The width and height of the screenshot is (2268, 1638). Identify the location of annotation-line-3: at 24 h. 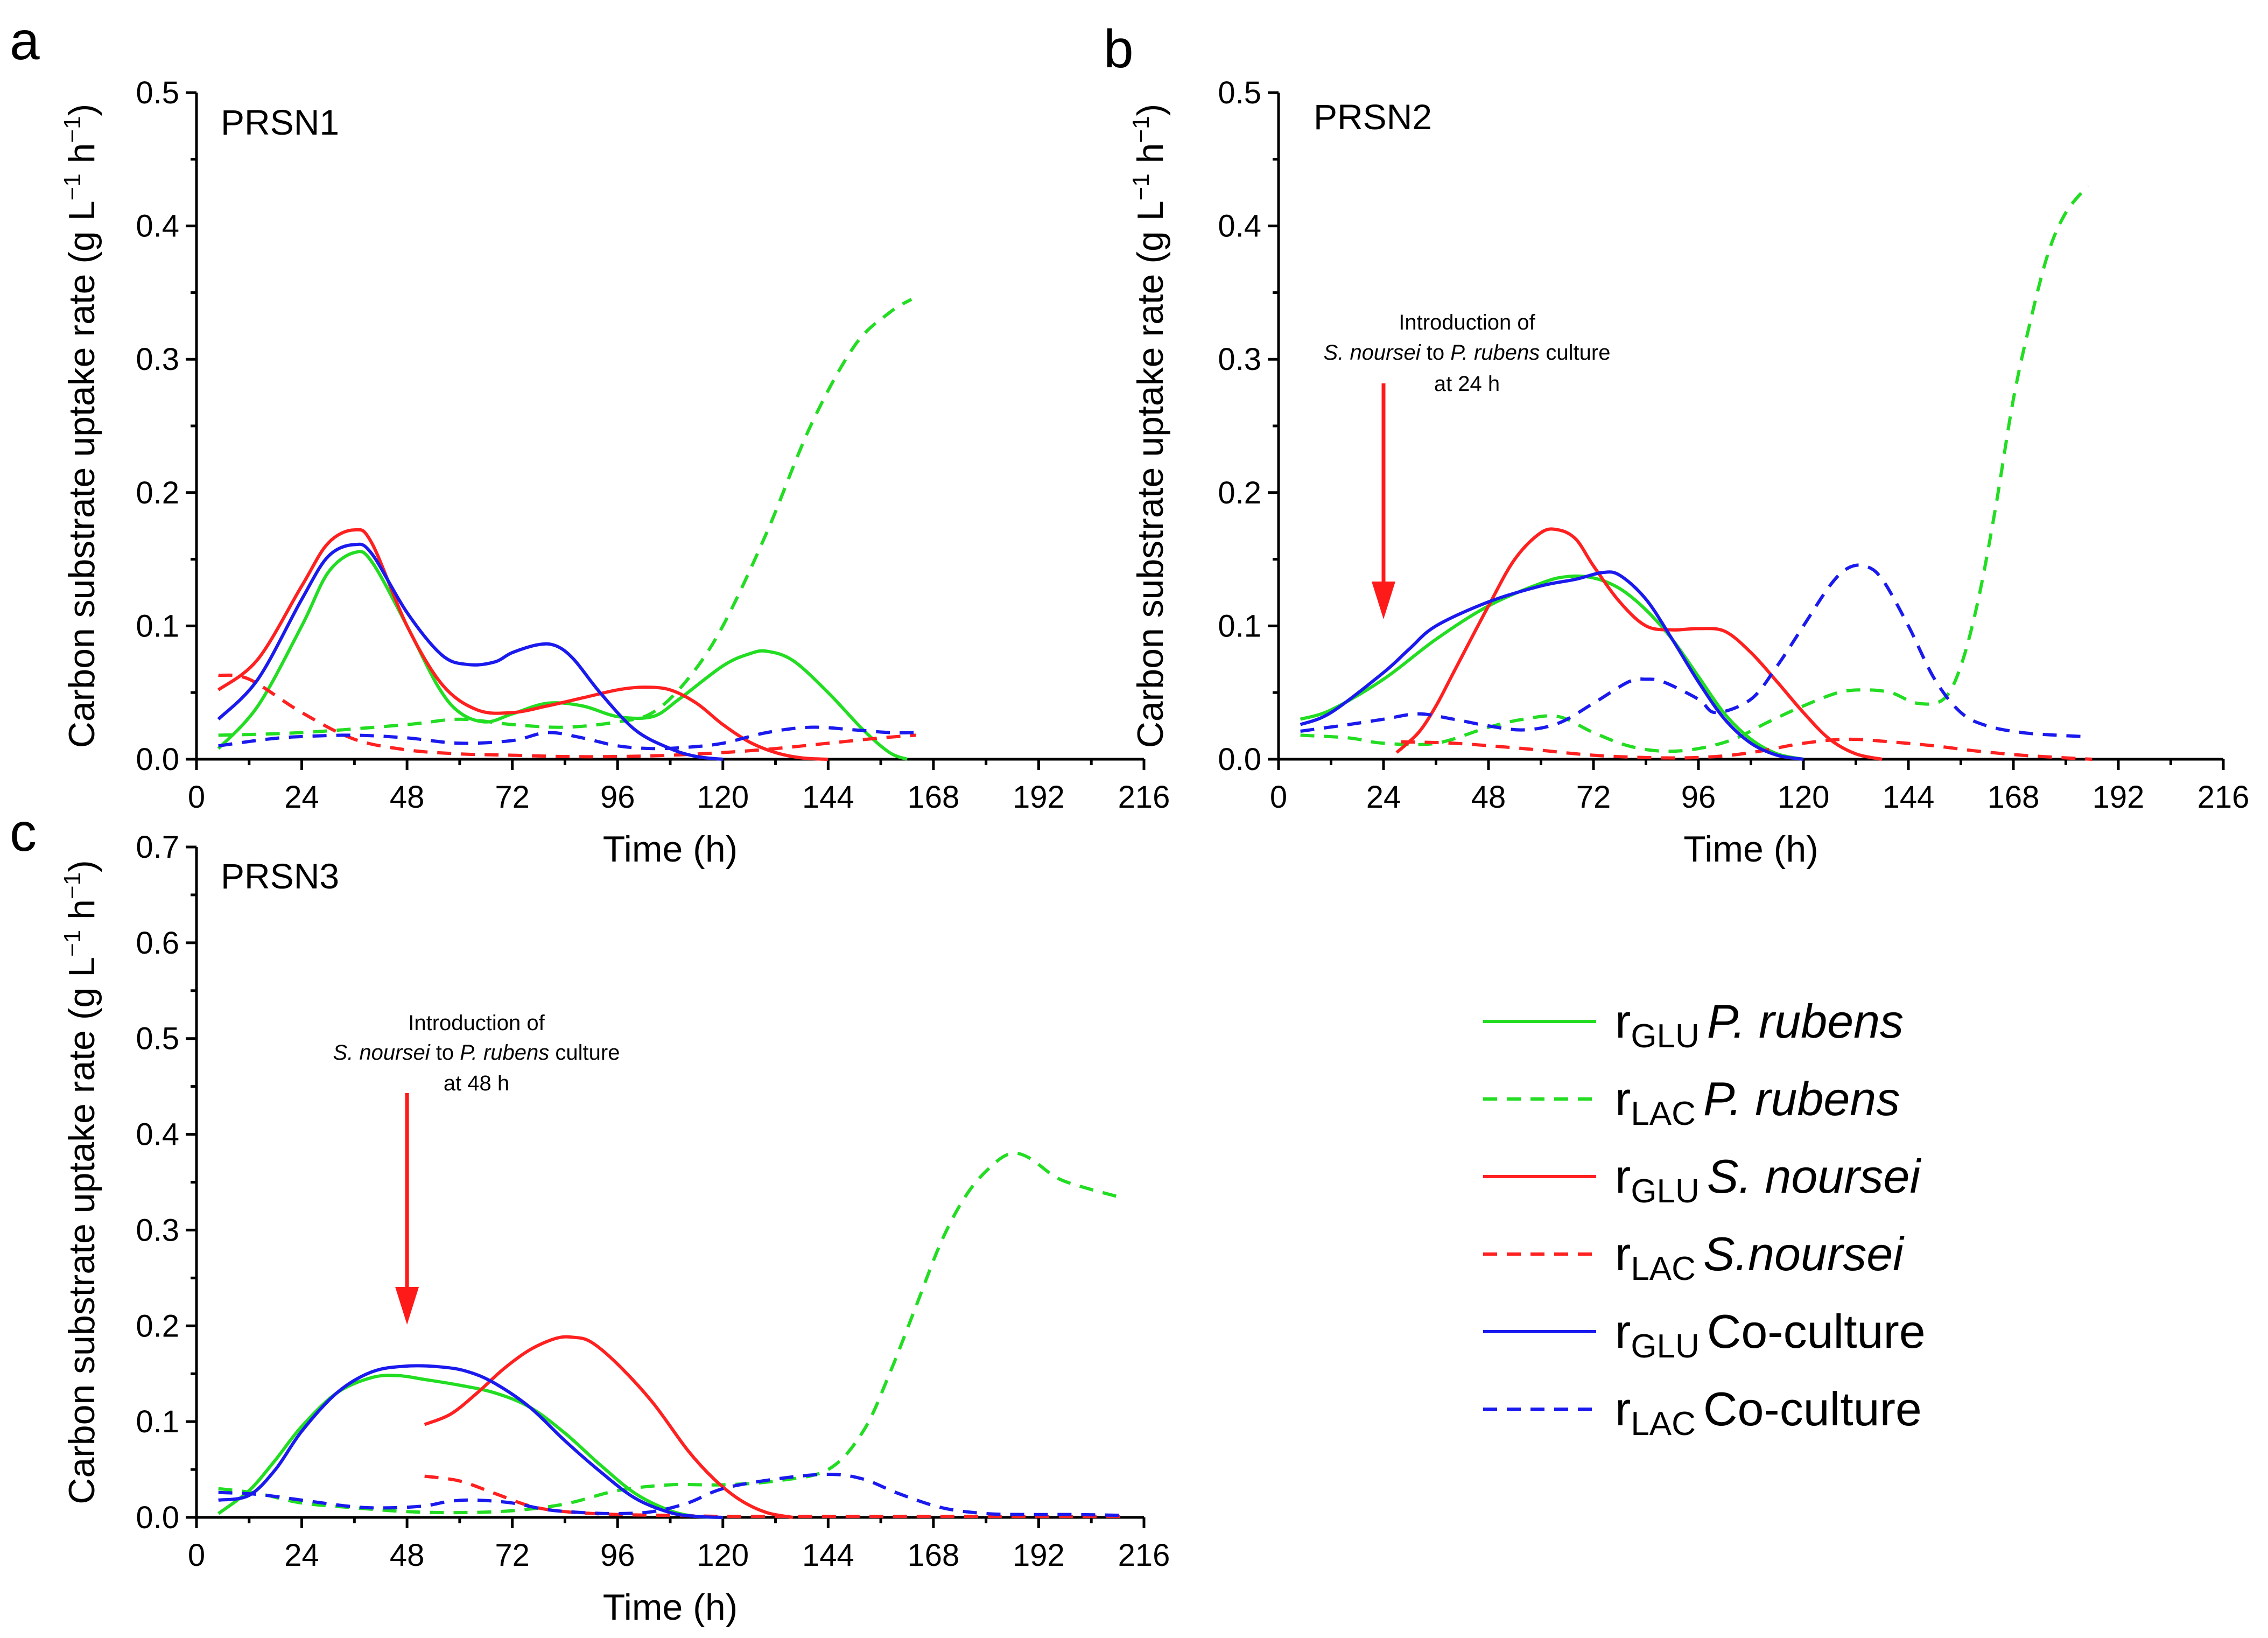
(1467, 384).